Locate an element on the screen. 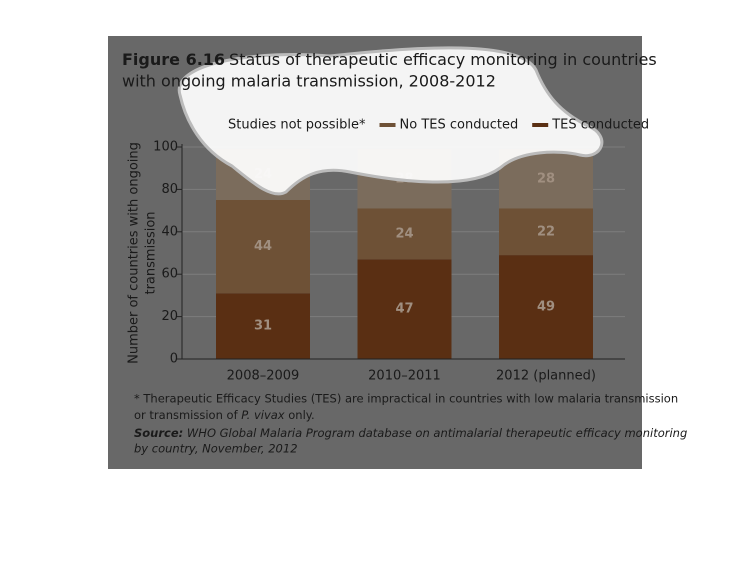 The width and height of the screenshot is (750, 568). y-tick-label: 0 is located at coordinates (174, 359).